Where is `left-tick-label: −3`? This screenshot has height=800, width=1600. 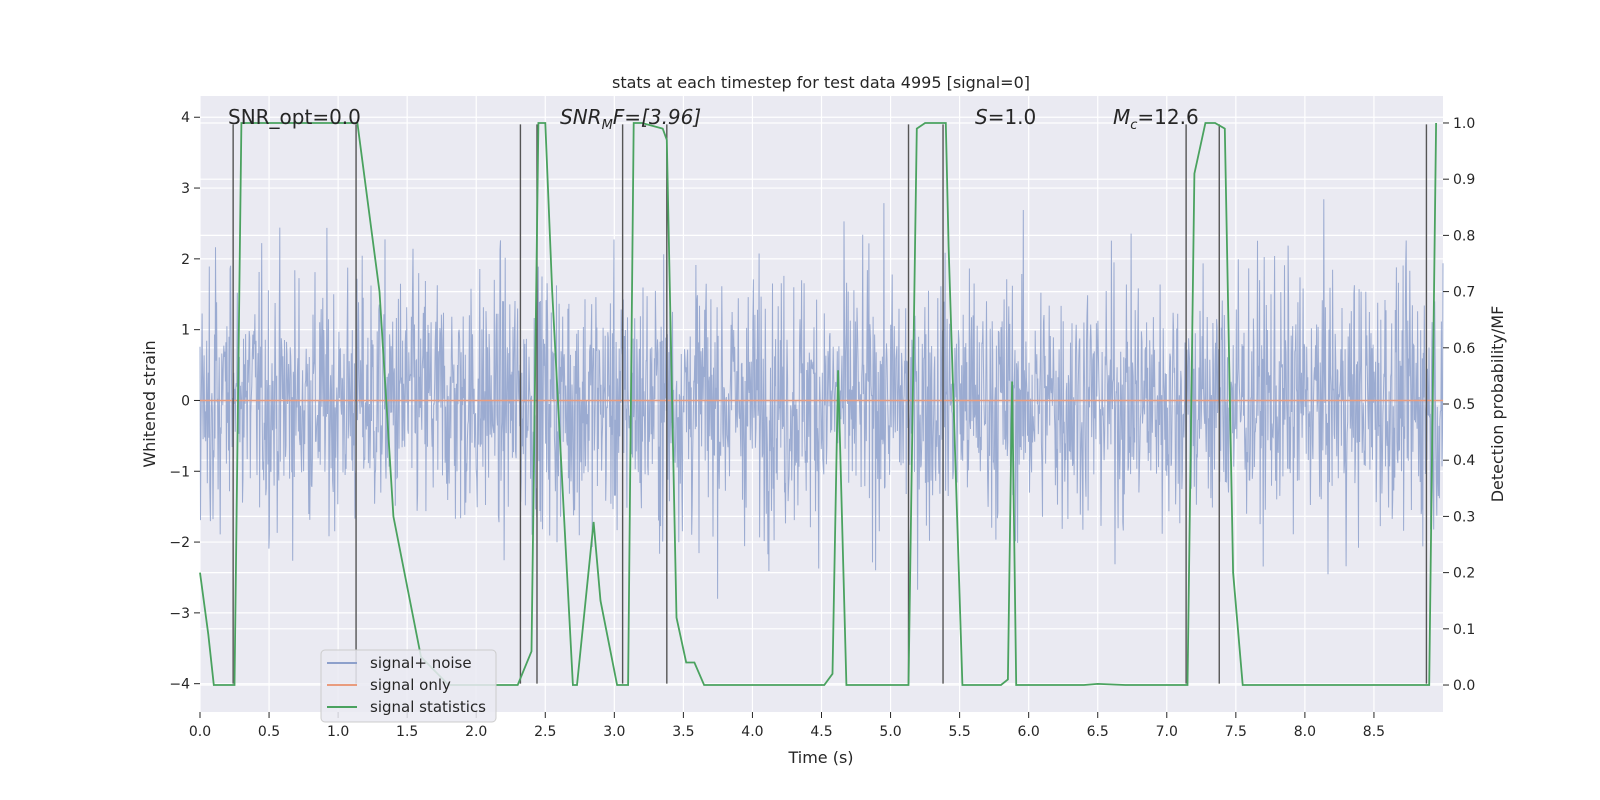 left-tick-label: −3 is located at coordinates (179, 614).